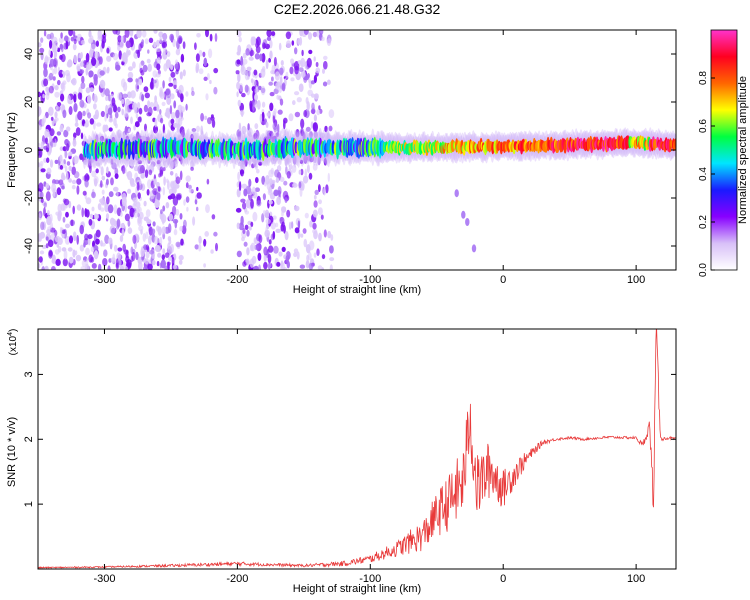 This screenshot has height=600, width=750. Describe the element at coordinates (463, 214) in the screenshot. I see `tail-point` at that location.